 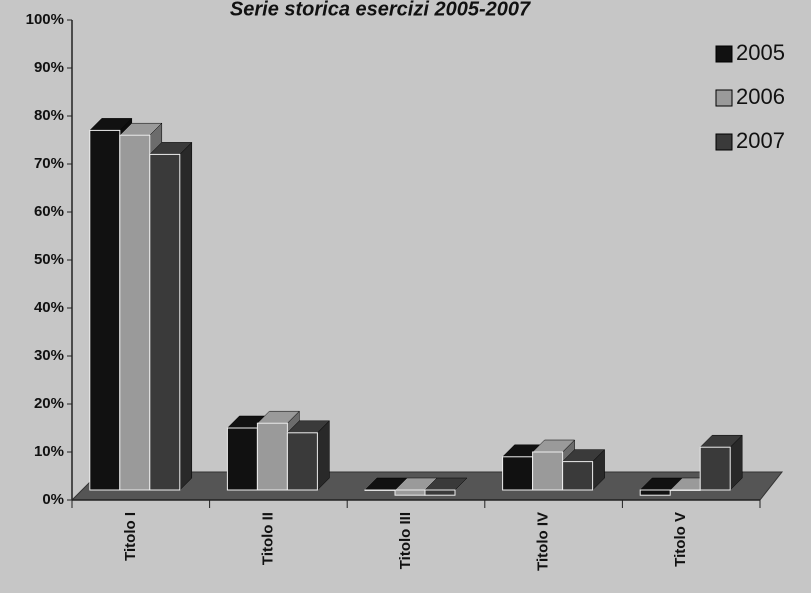 I want to click on x-tick-label: Titolo II, so click(x=267, y=538).